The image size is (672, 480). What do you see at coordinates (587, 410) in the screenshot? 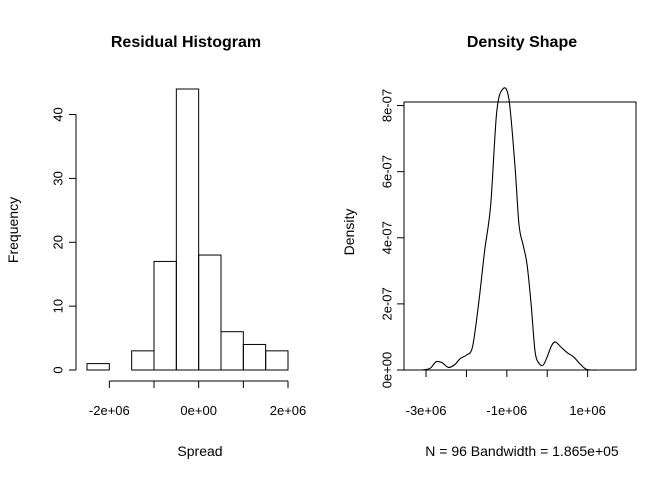
I see `density-x-tick-label: 1e+06` at bounding box center [587, 410].